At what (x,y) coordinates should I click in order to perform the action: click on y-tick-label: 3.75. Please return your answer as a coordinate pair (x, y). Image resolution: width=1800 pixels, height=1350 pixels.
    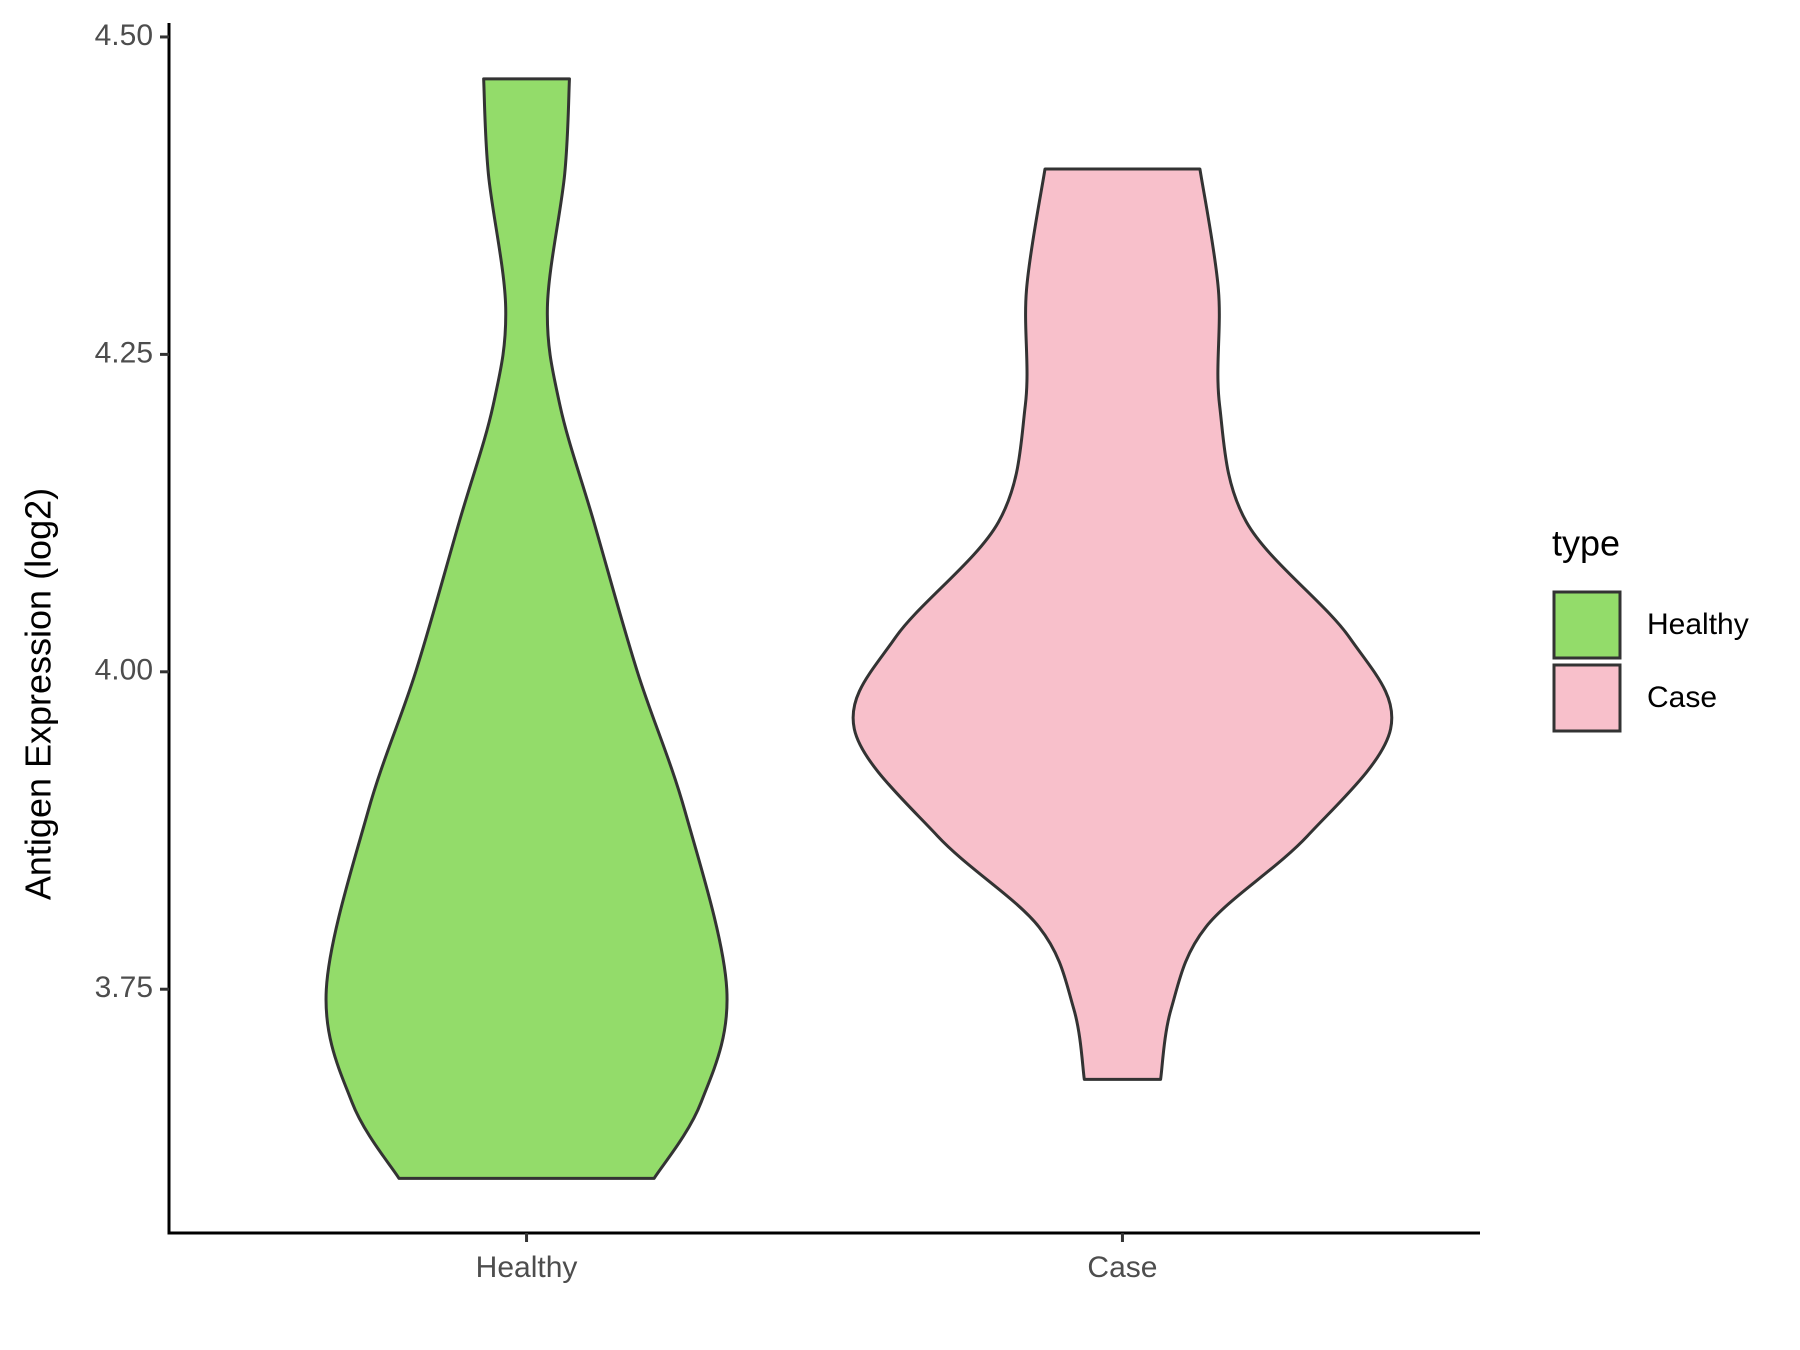
    Looking at the image, I should click on (124, 987).